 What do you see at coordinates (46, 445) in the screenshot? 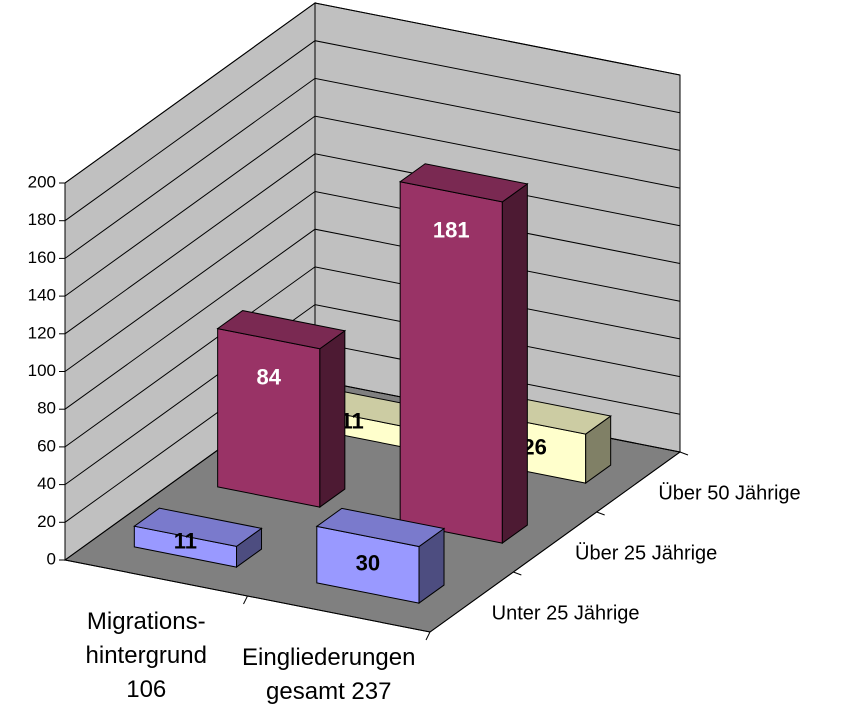
I see `y-tick-label: 60` at bounding box center [46, 445].